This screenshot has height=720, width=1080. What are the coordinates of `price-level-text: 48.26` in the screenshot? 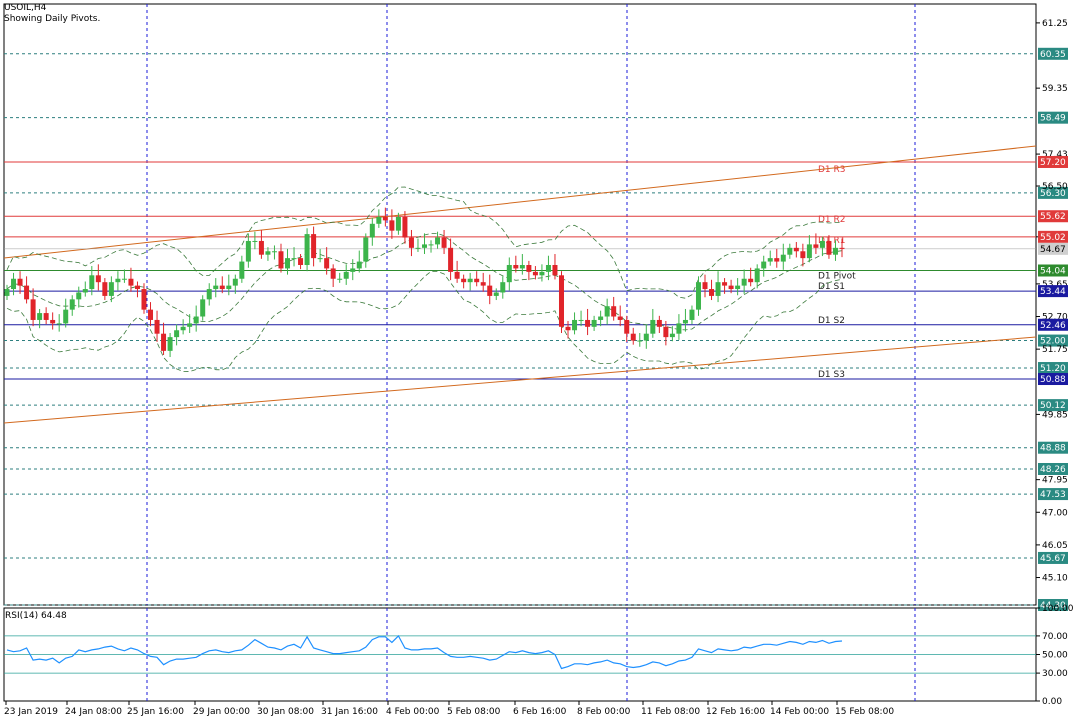 It's located at (1053, 470).